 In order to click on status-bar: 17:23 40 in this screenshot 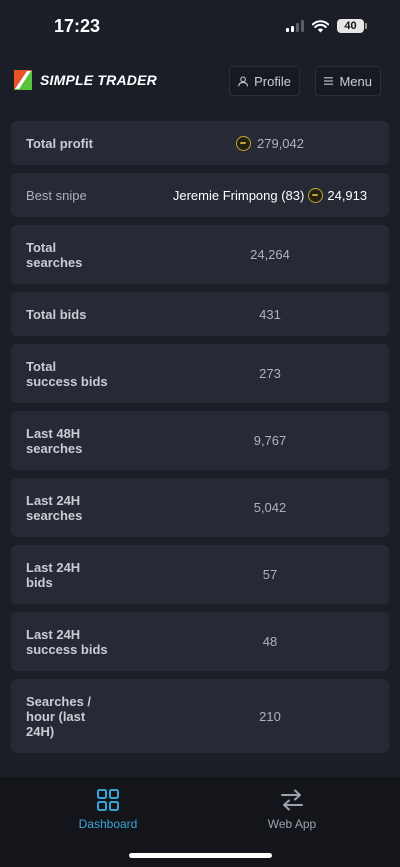, I will do `click(200, 27)`.